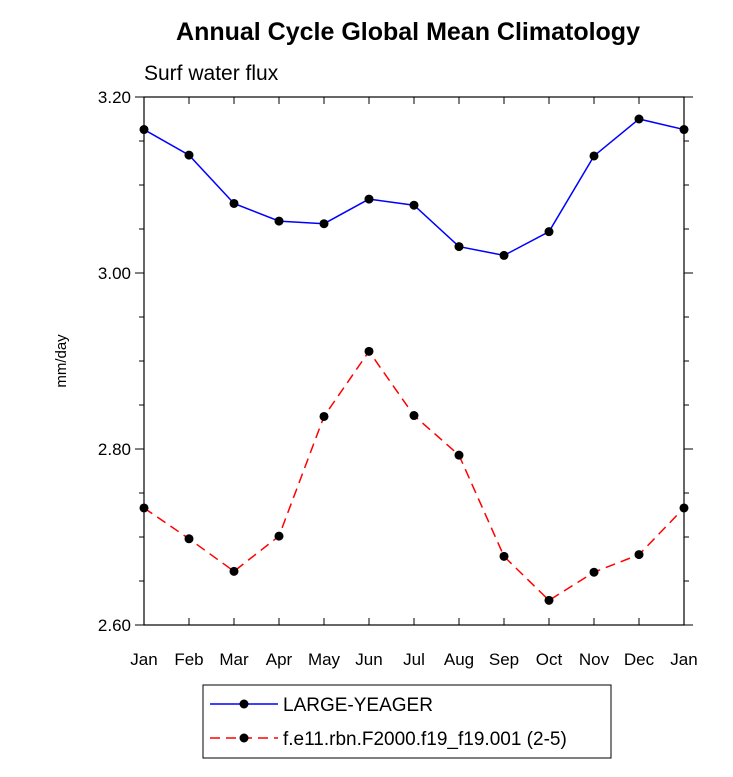 This screenshot has width=733, height=777. I want to click on chart-title: Annual Cycle Global Mean Climatology, so click(408, 32).